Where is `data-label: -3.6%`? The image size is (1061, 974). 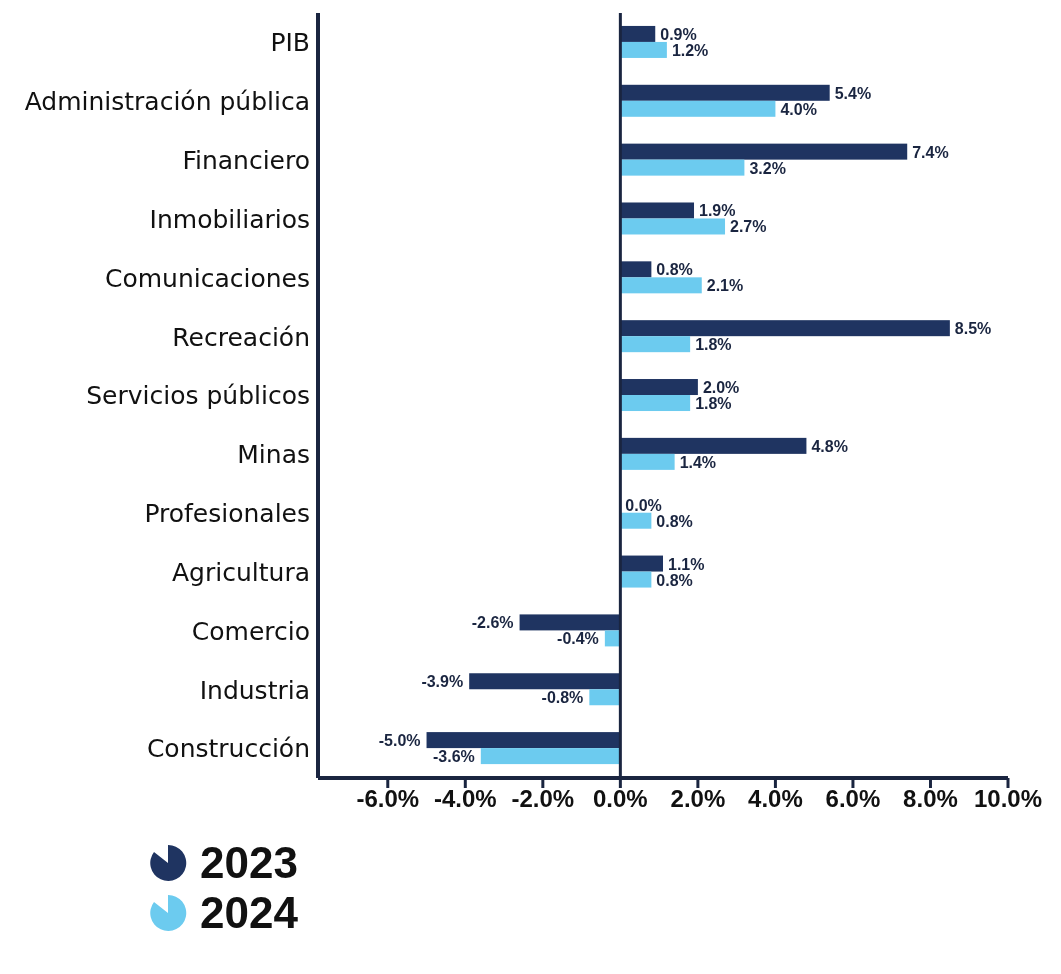 data-label: -3.6% is located at coordinates (454, 757).